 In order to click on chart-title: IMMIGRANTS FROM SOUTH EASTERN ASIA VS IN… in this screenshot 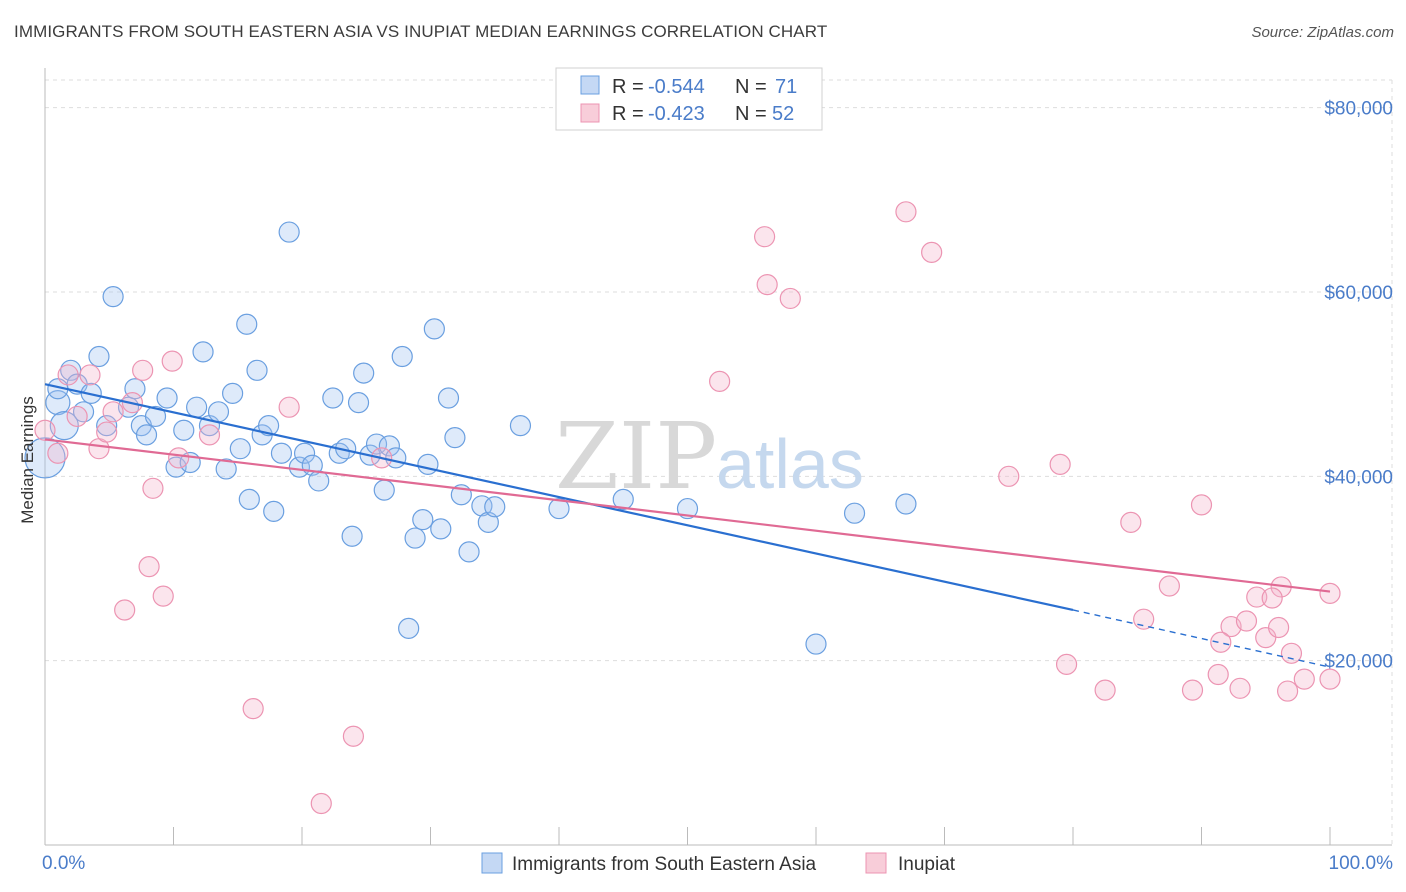, I will do `click(421, 31)`.